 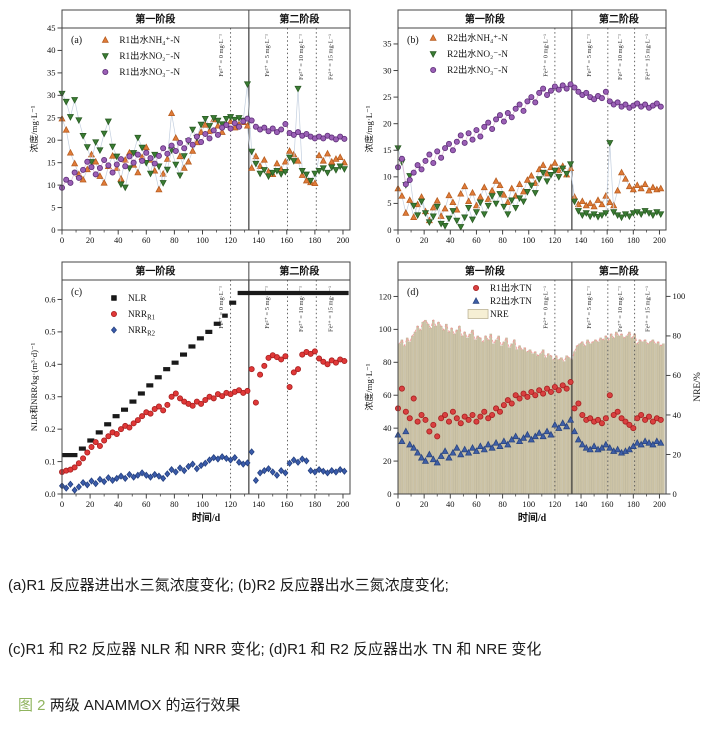 What do you see at coordinates (76, 292) in the screenshot?
I see `svg-text: (c)` at bounding box center [76, 292].